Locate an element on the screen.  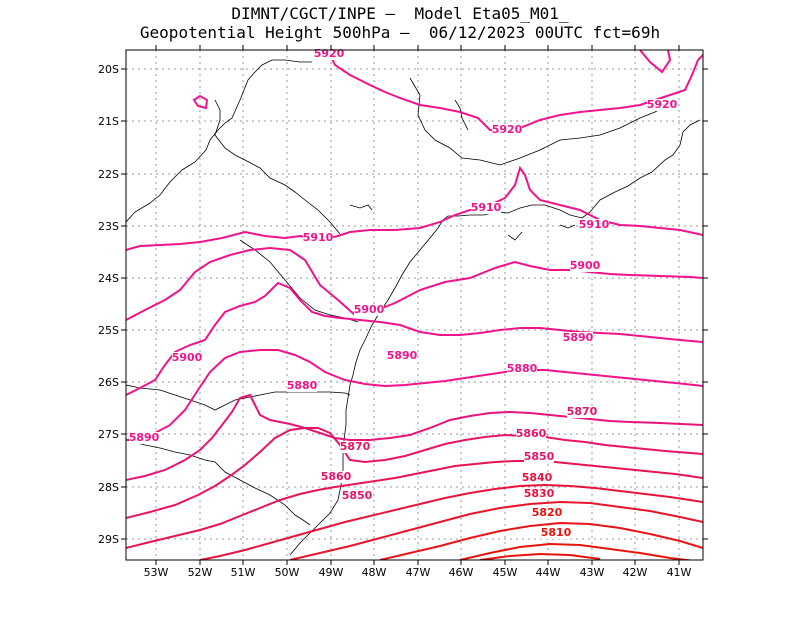
lat-tick-label: 23S is located at coordinates (108, 226).